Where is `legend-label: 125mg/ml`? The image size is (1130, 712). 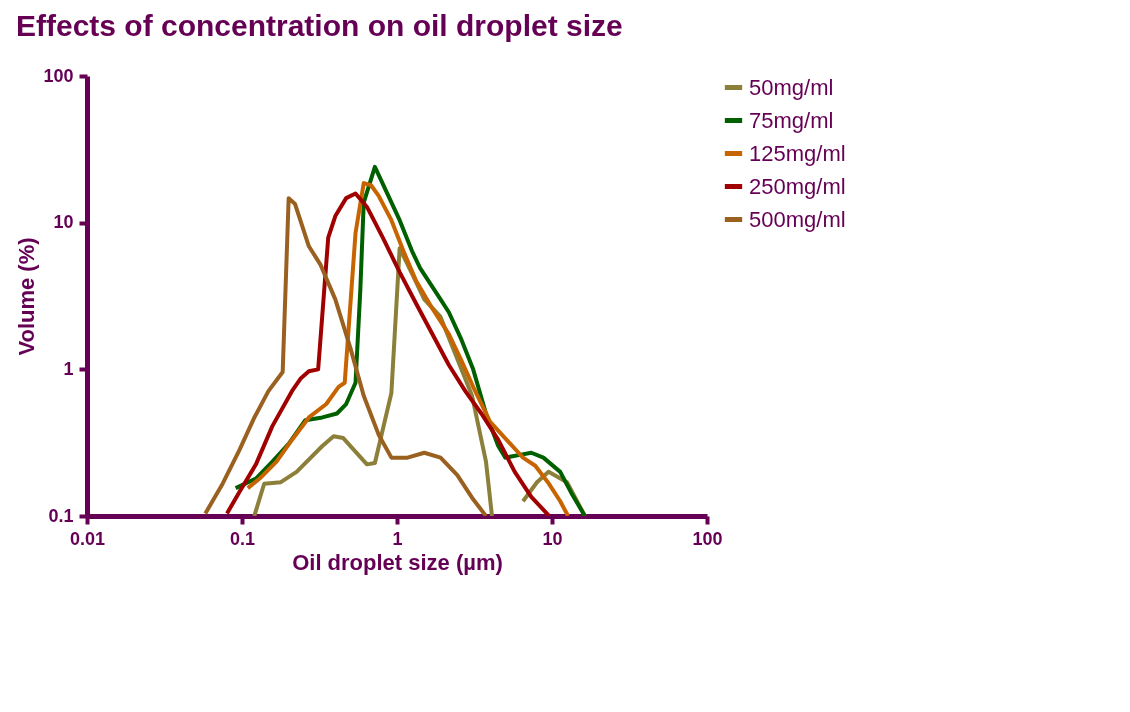
legend-label: 125mg/ml is located at coordinates (797, 153).